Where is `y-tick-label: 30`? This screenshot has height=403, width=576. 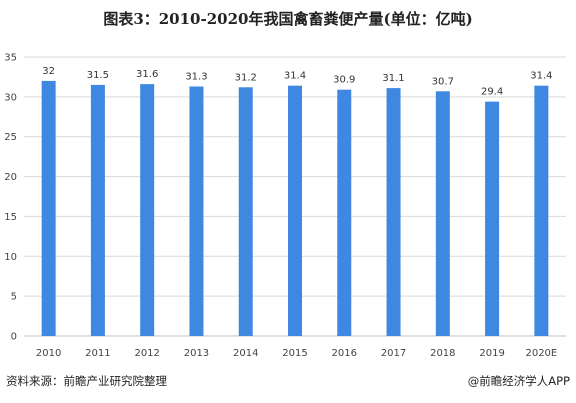 y-tick-label: 30 is located at coordinates (10, 97).